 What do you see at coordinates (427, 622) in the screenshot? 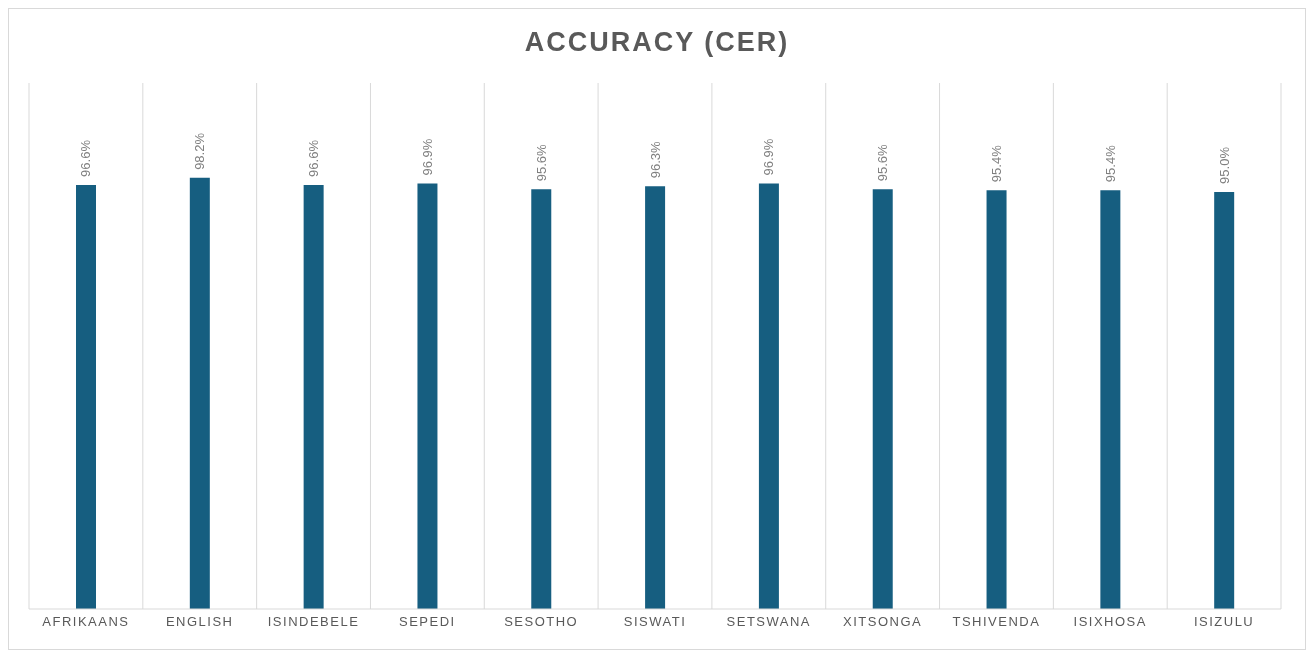
I see `x-tick-label: SEPEDI` at bounding box center [427, 622].